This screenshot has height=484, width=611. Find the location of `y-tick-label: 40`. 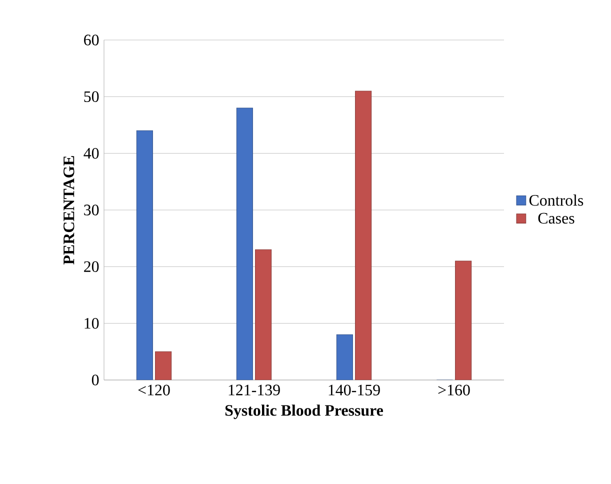

y-tick-label: 40 is located at coordinates (91, 153).